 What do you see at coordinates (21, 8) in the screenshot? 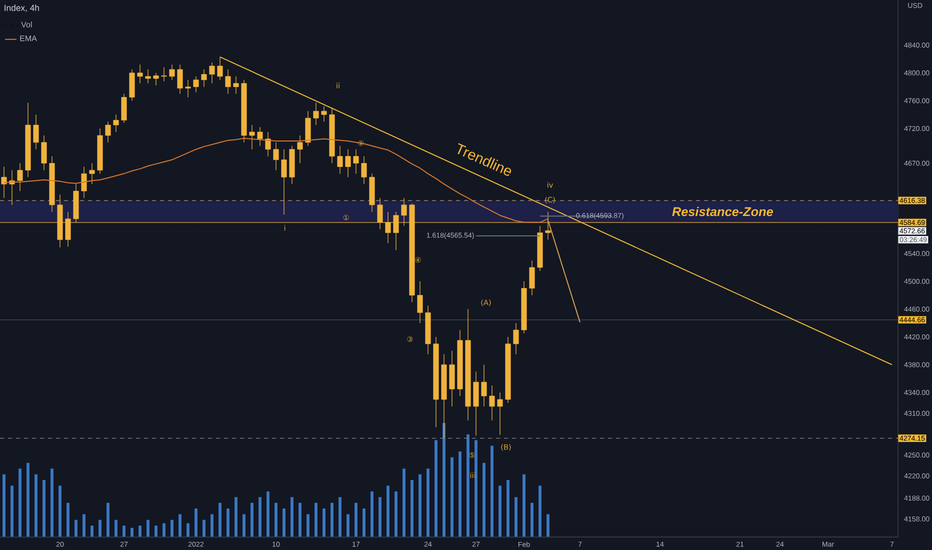
I see `chart-title: Index, 4h` at bounding box center [21, 8].